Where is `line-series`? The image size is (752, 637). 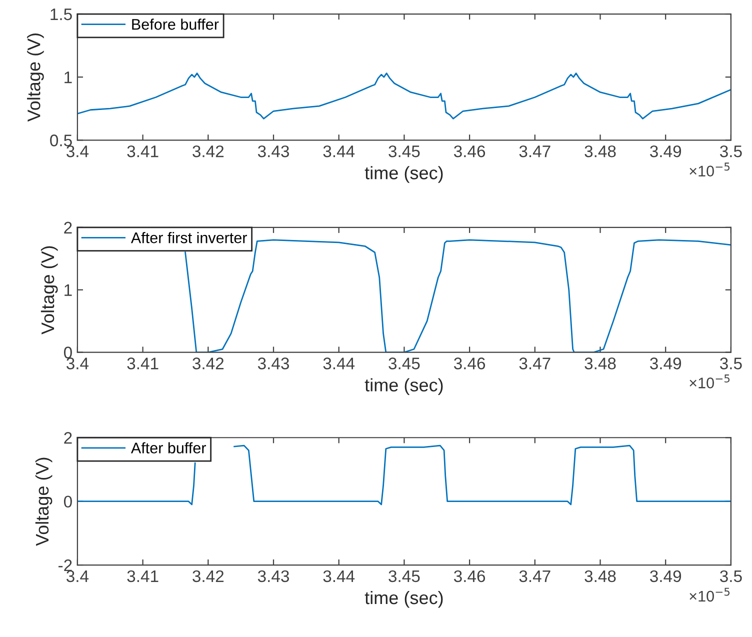
line-series is located at coordinates (404, 96).